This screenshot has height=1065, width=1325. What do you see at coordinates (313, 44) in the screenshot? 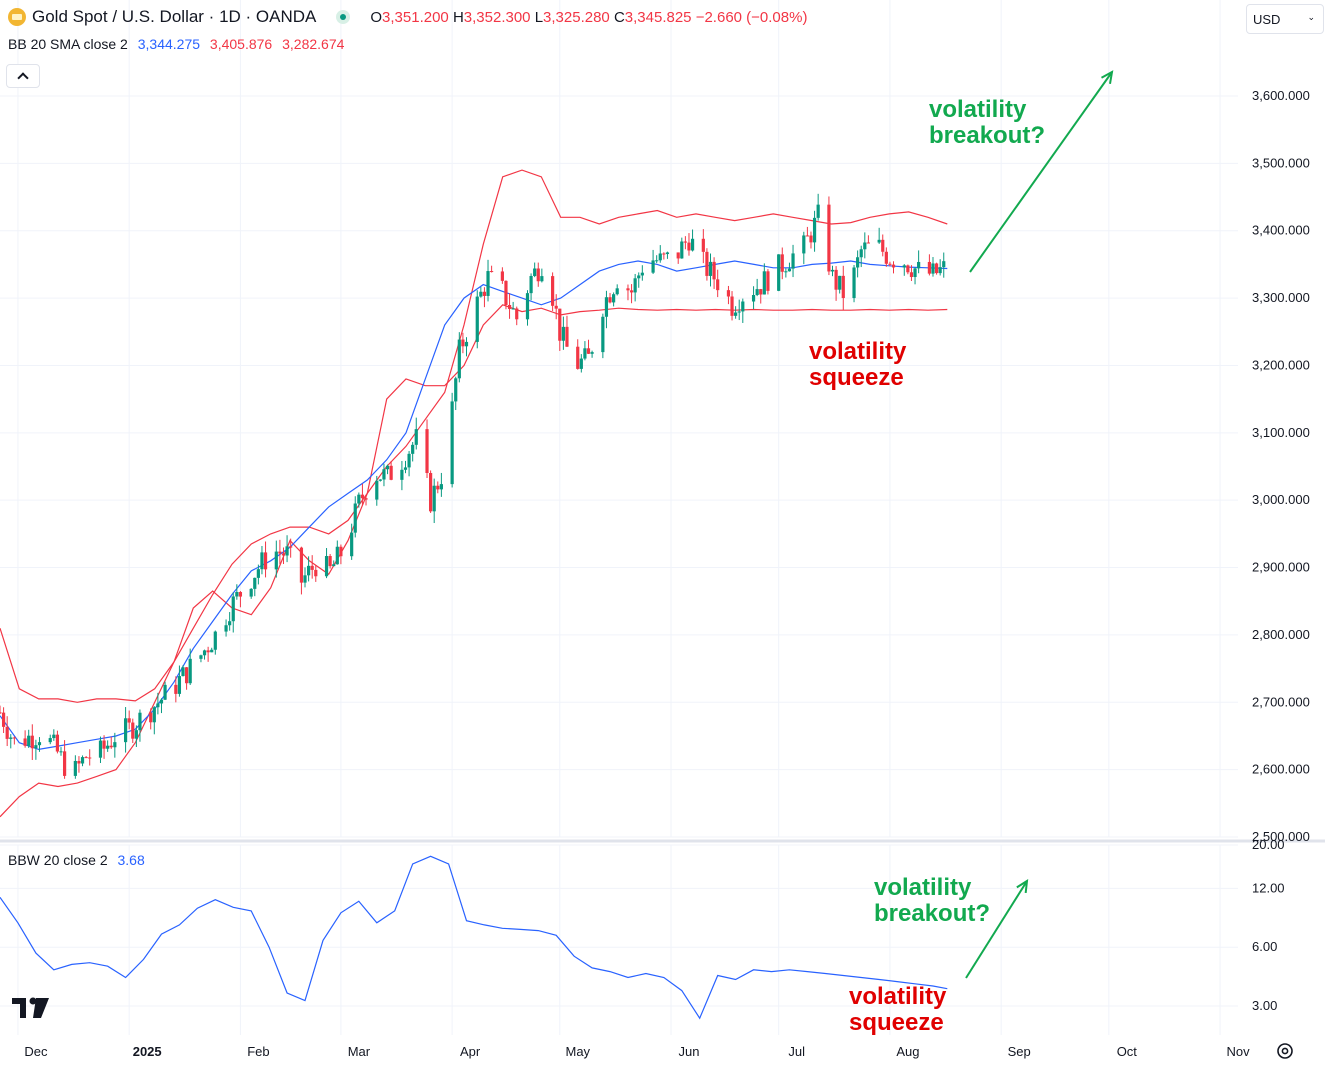
I see `bb-lower-value: 3,282.674` at bounding box center [313, 44].